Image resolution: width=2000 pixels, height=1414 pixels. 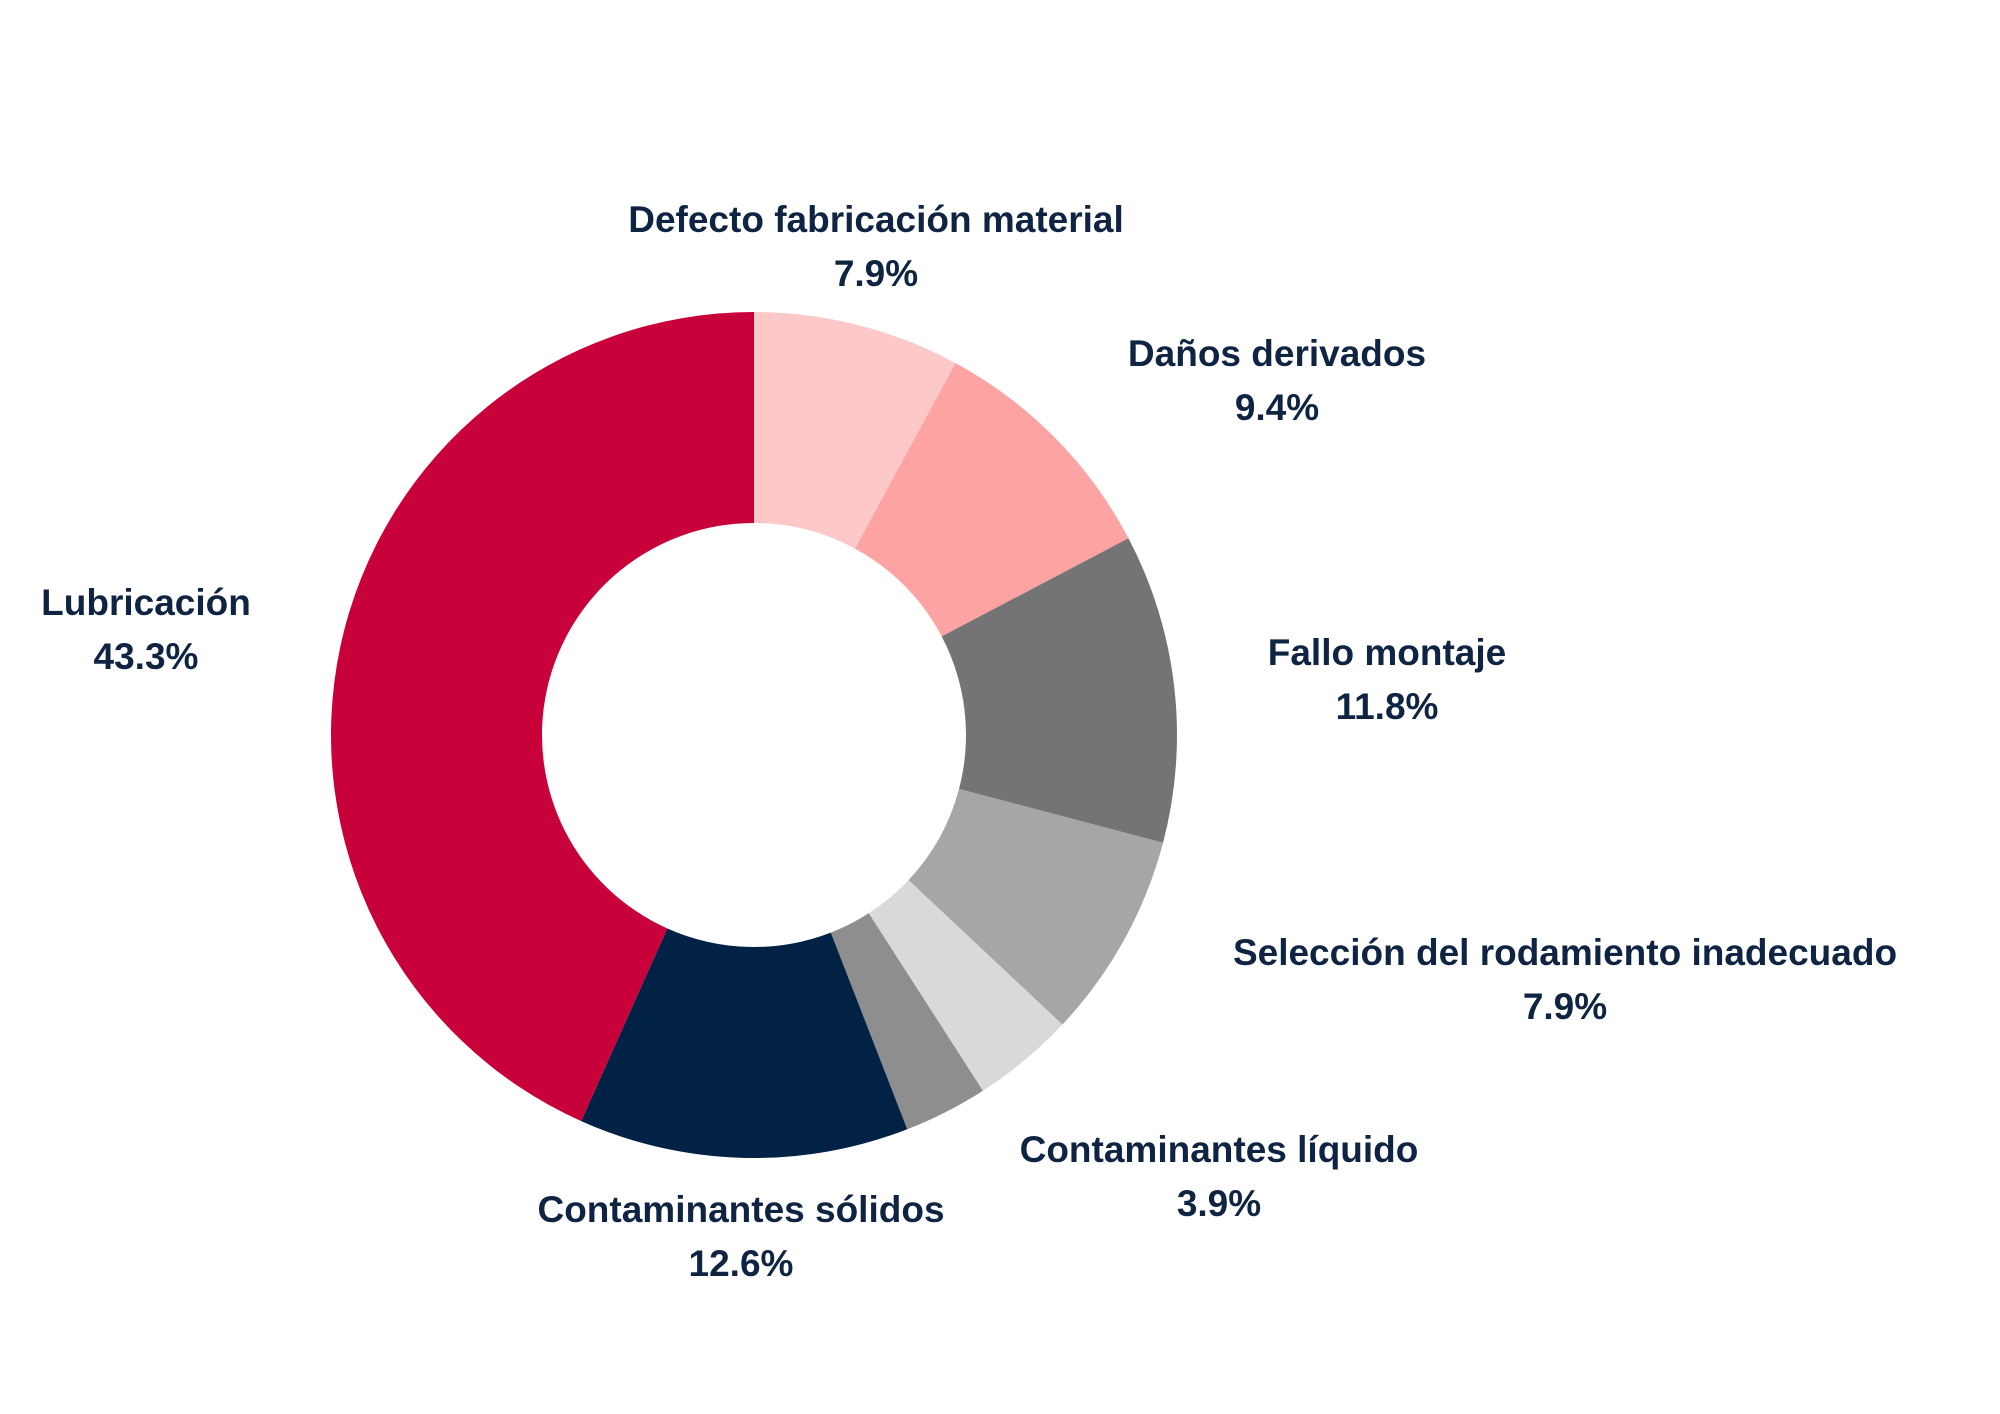 What do you see at coordinates (1387, 652) in the screenshot?
I see `slice-label: Fallo montaje` at bounding box center [1387, 652].